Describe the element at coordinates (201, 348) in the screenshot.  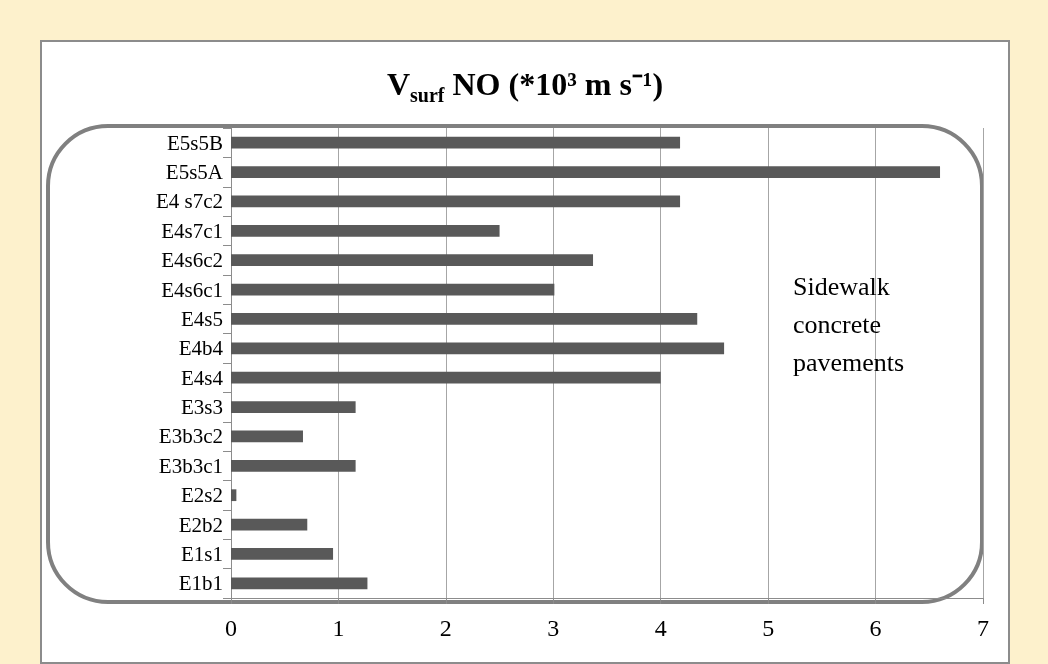
I see `y-tick-label: E4b4` at that location.